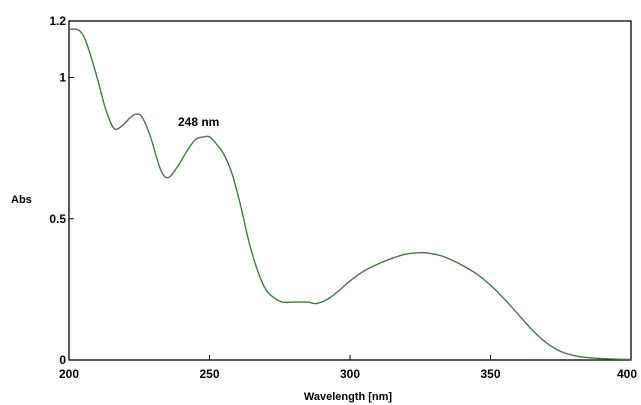  I want to click on x-axis-title: Wavelength [nm], so click(348, 397).